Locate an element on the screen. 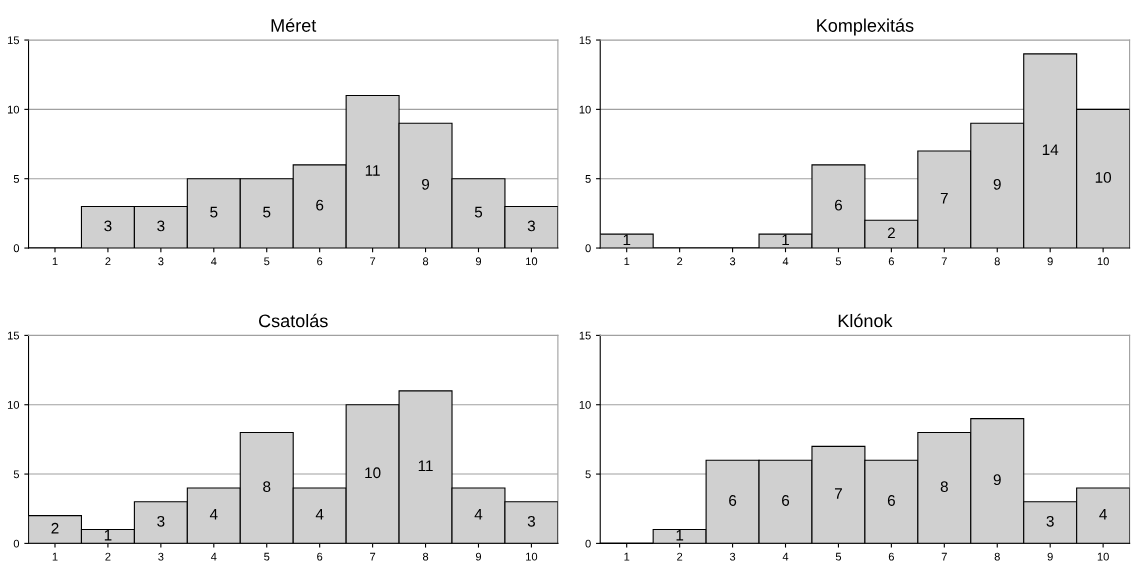  chart-title: Komplexitás is located at coordinates (865, 27).